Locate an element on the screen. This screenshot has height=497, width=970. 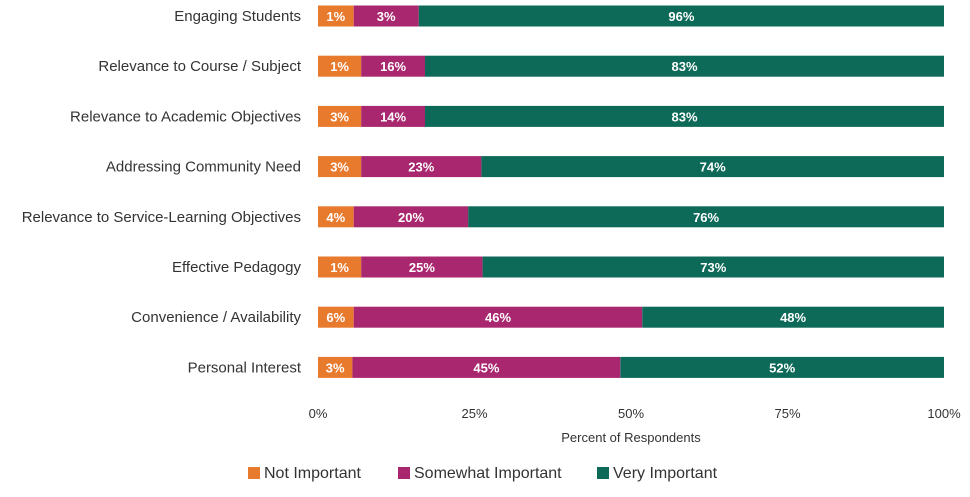
bar-value-label: 52% is located at coordinates (782, 367).